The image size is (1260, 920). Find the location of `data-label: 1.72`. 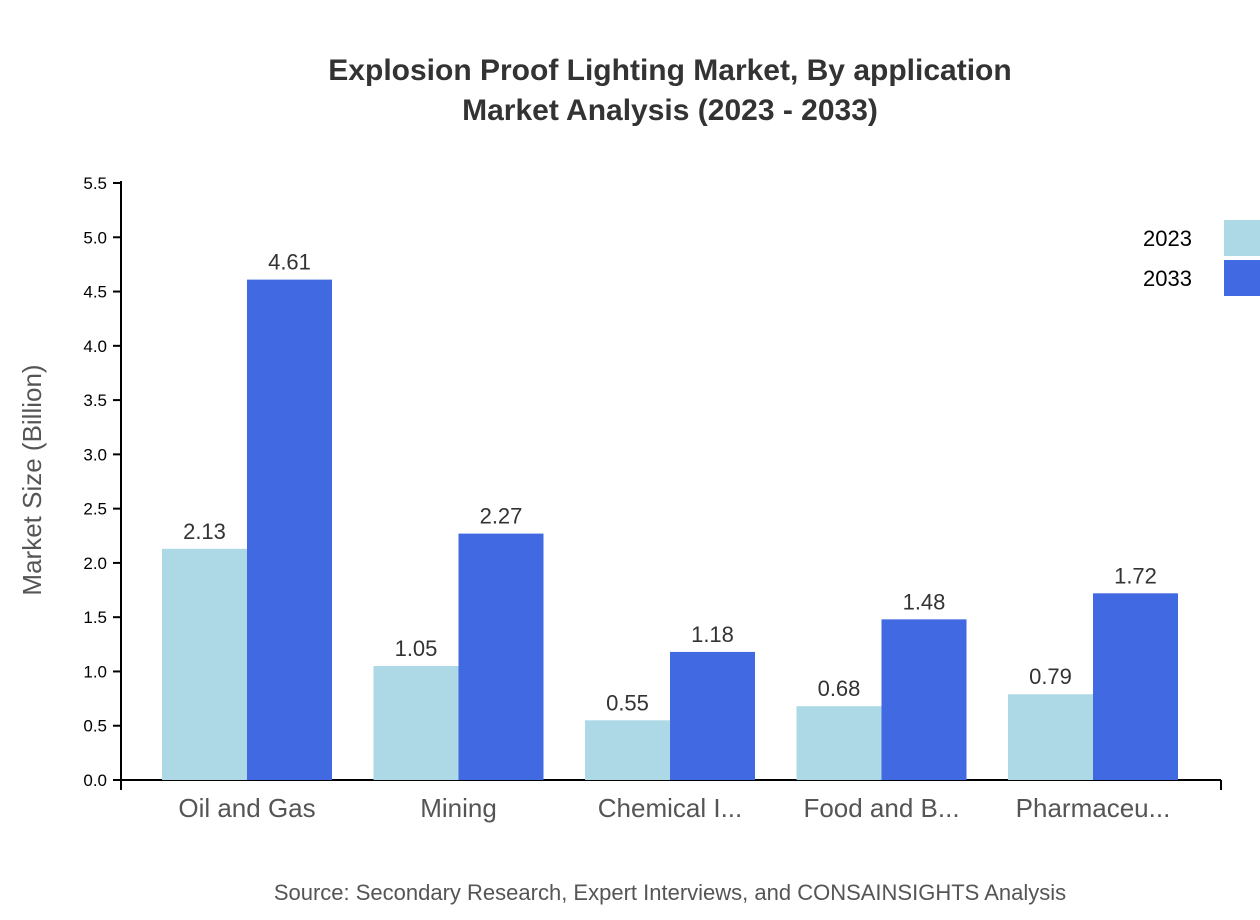

data-label: 1.72 is located at coordinates (1135, 575).